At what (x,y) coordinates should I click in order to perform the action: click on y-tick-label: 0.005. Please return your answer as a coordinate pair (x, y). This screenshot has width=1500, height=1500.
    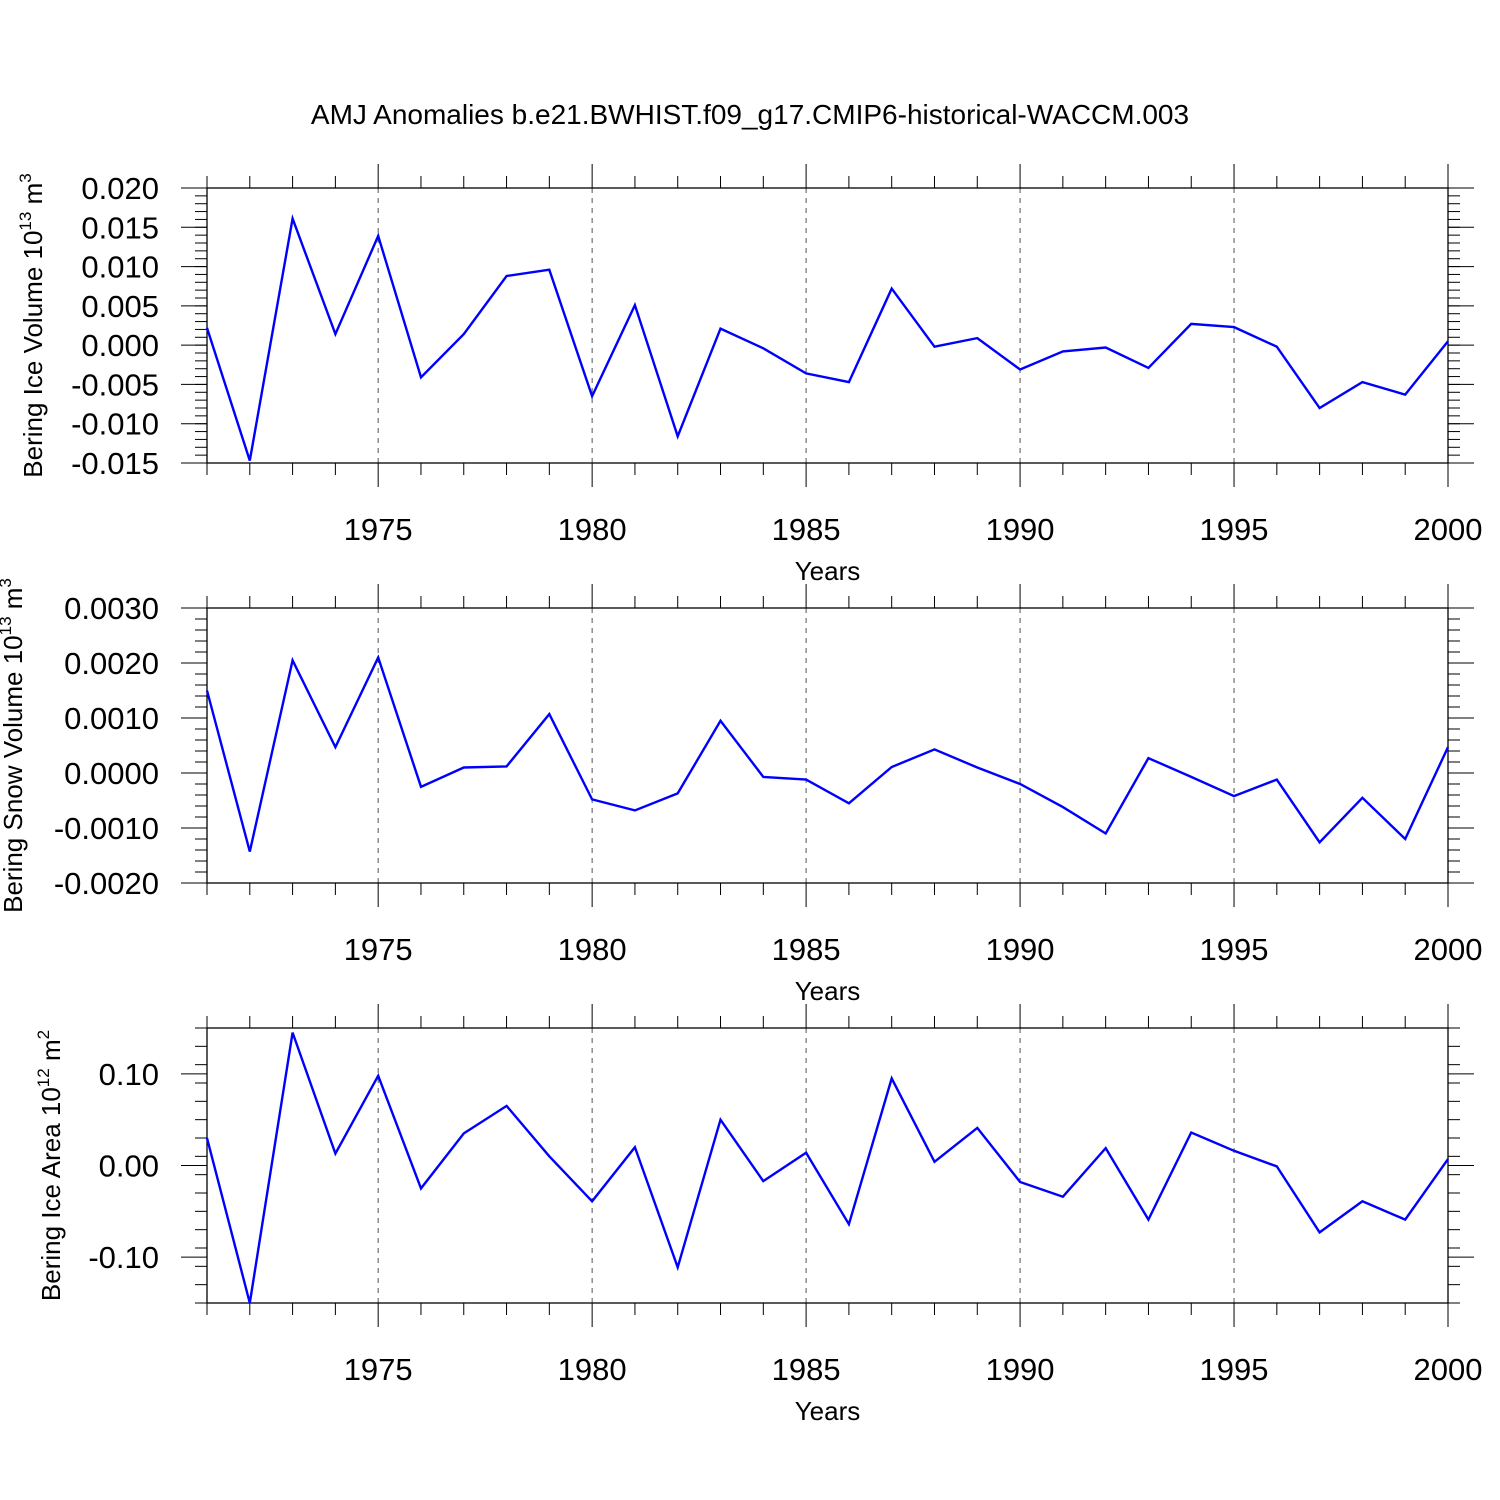
    Looking at the image, I should click on (120, 306).